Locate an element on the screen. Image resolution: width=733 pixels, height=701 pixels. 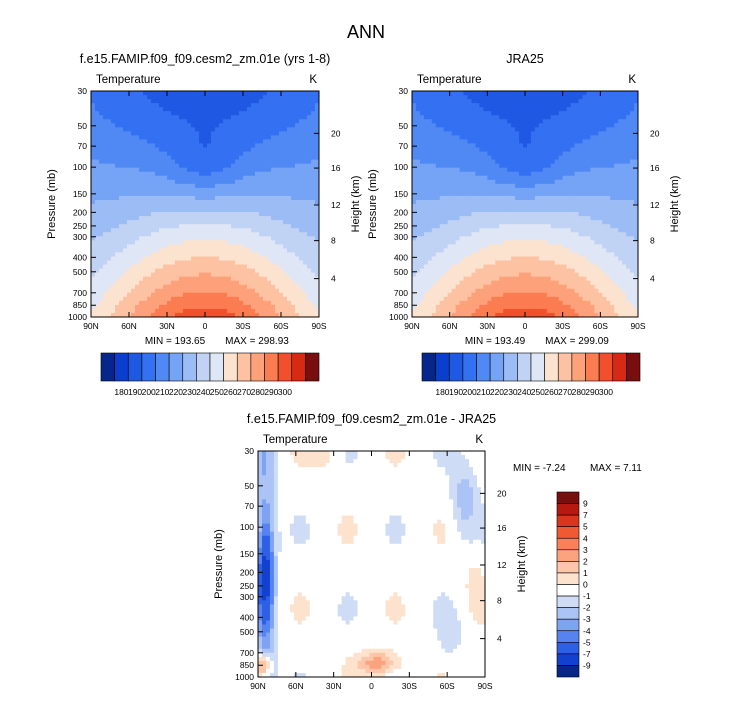
colorbar: 180 190 200 210 220 230 240 250 260 270 280 290 300 is located at coordinates (210, 374).